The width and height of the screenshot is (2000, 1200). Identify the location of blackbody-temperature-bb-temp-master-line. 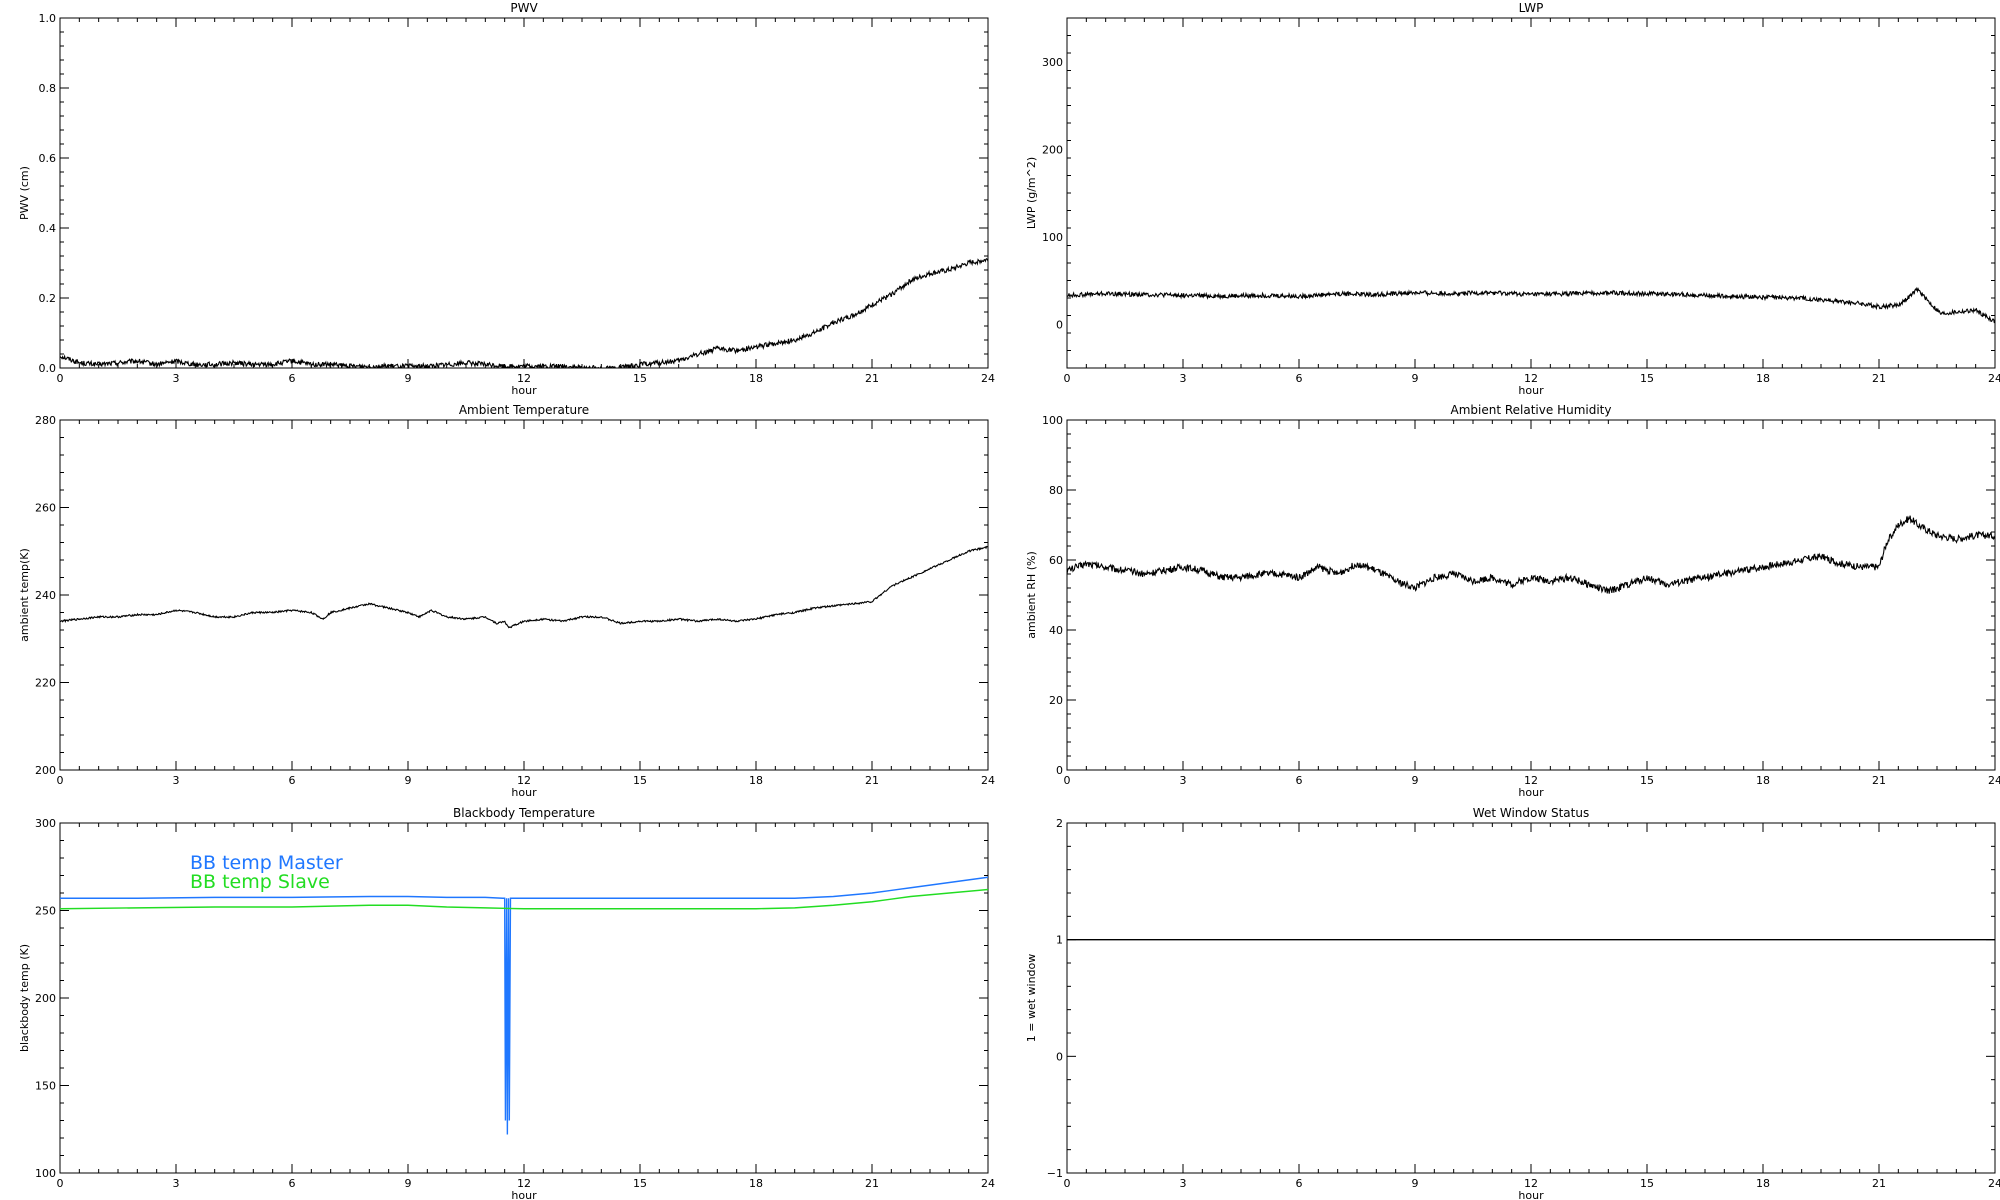
(524, 1005).